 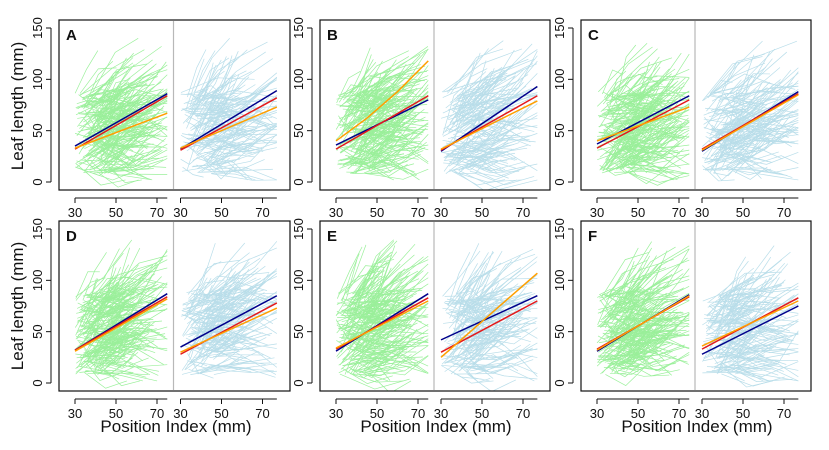 I want to click on panel-letter: D, so click(x=71, y=236).